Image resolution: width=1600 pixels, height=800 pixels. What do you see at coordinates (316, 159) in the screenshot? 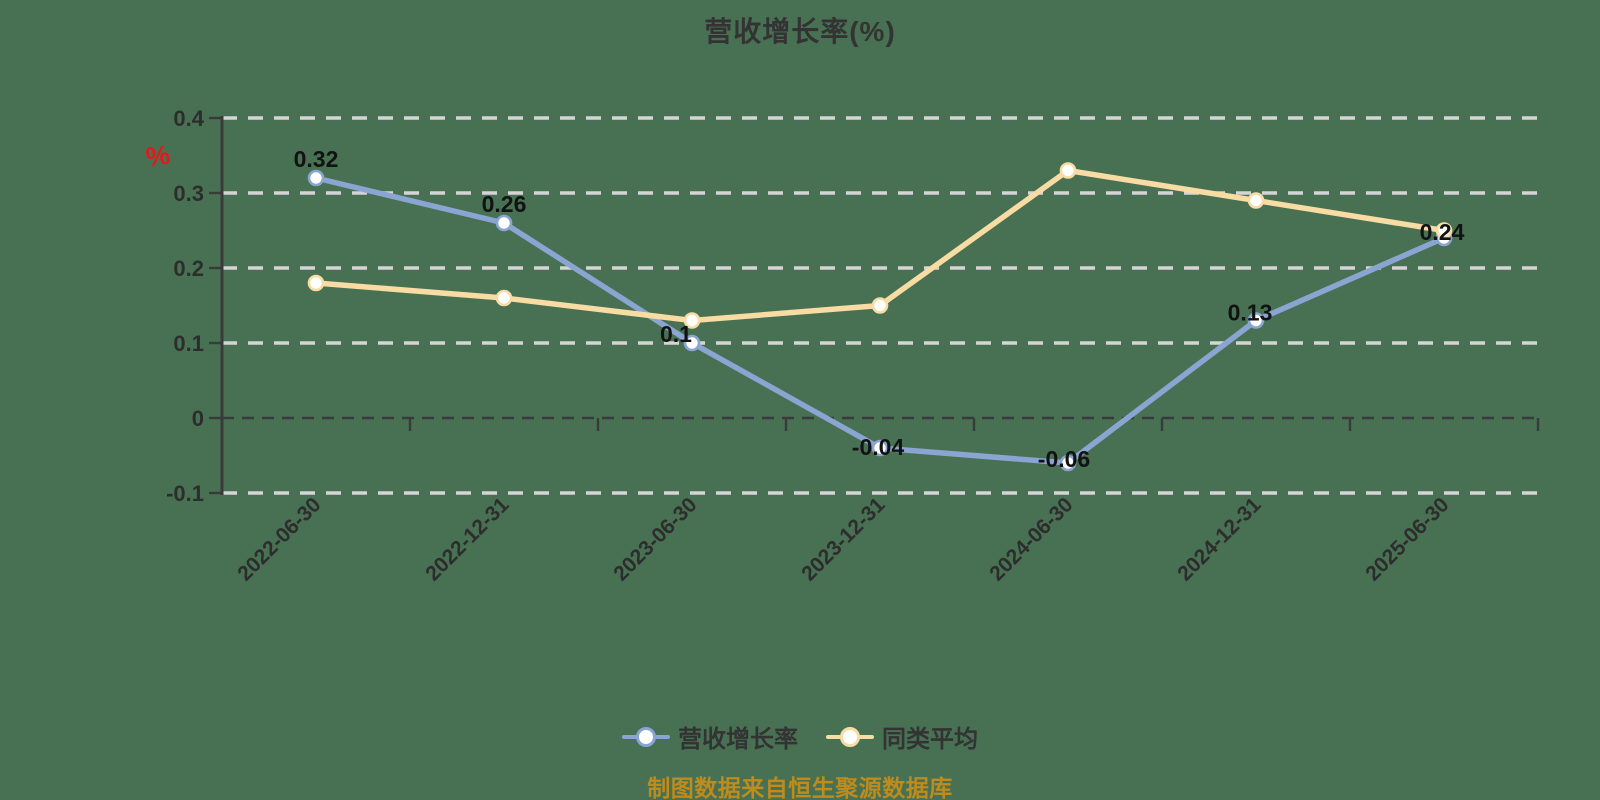
I see `data-point-label: 0.32` at bounding box center [316, 159].